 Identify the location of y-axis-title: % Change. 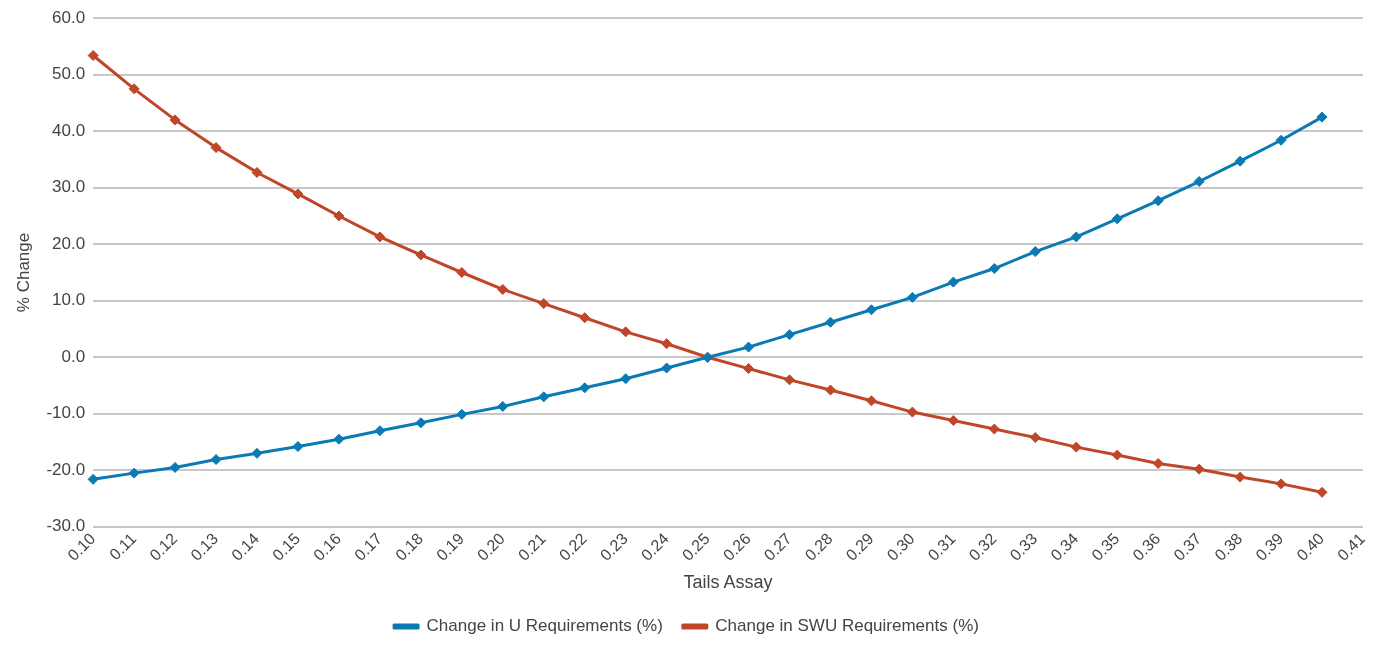
(23, 272).